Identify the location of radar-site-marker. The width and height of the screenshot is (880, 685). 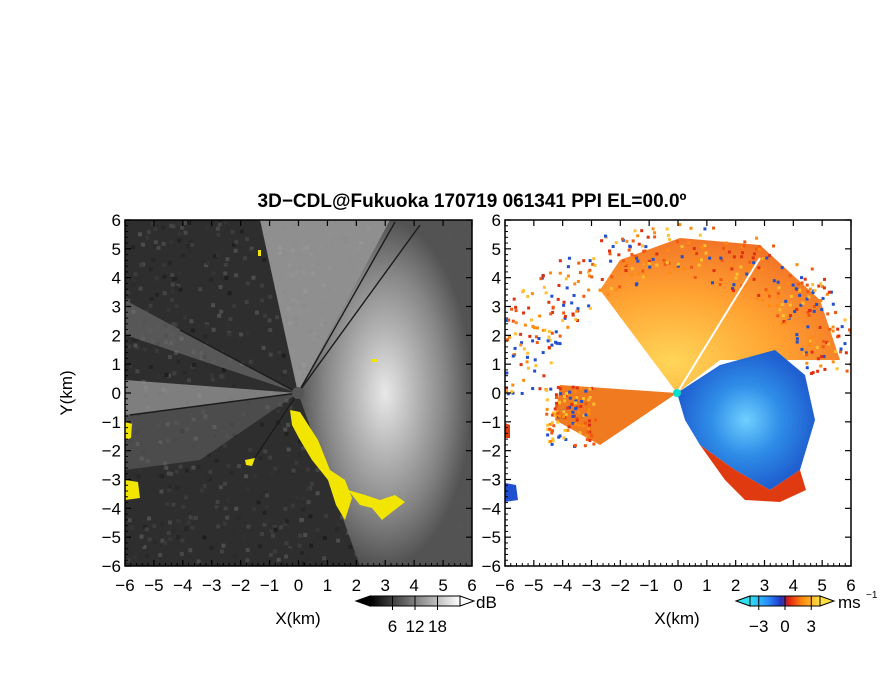
(298, 393).